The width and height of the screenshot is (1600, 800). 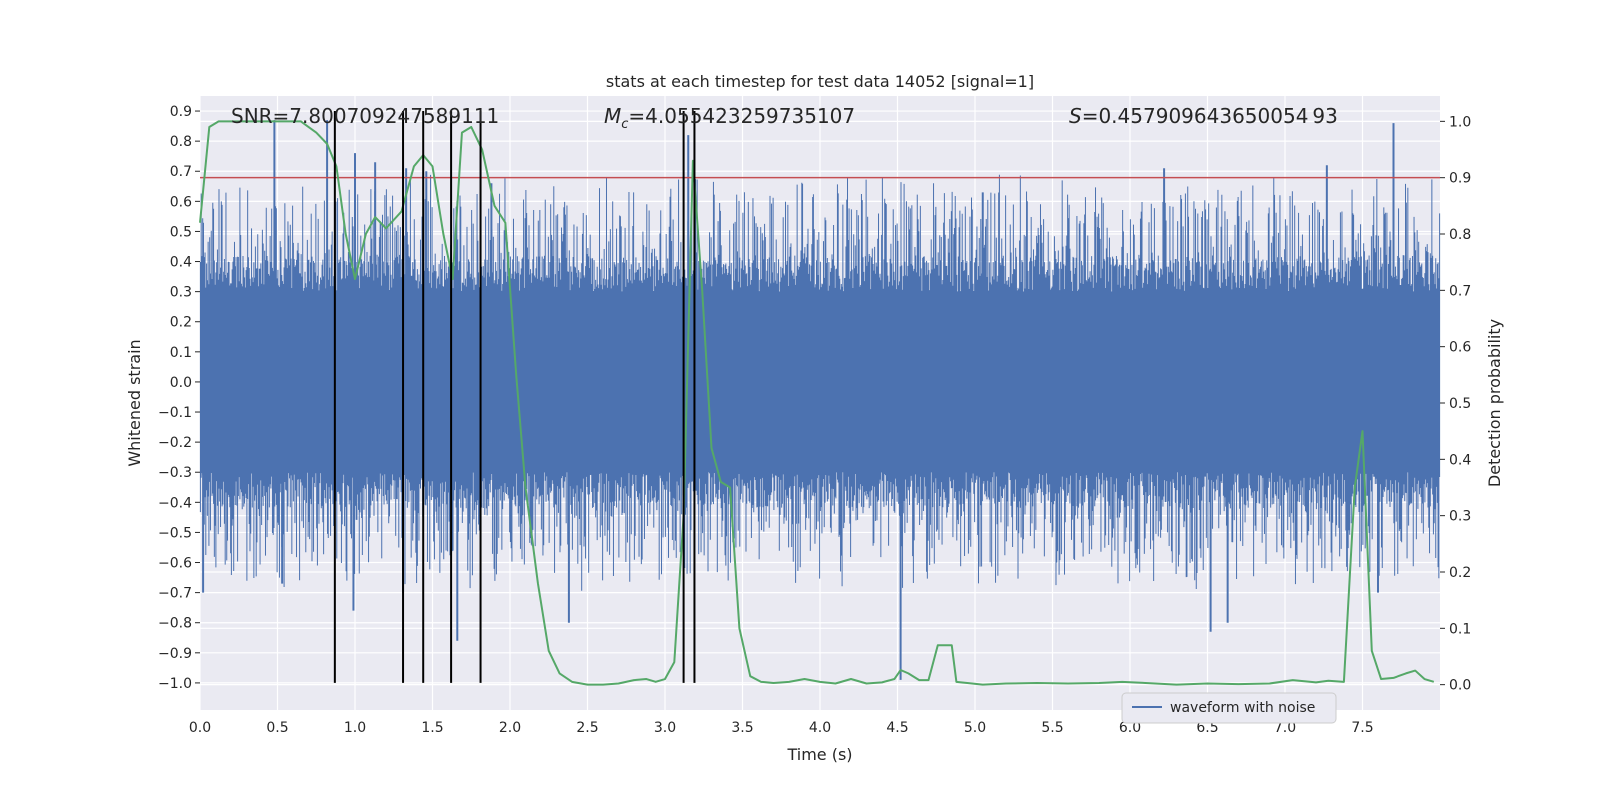 What do you see at coordinates (1460, 122) in the screenshot?
I see `y-tick-label-right: 1.0` at bounding box center [1460, 122].